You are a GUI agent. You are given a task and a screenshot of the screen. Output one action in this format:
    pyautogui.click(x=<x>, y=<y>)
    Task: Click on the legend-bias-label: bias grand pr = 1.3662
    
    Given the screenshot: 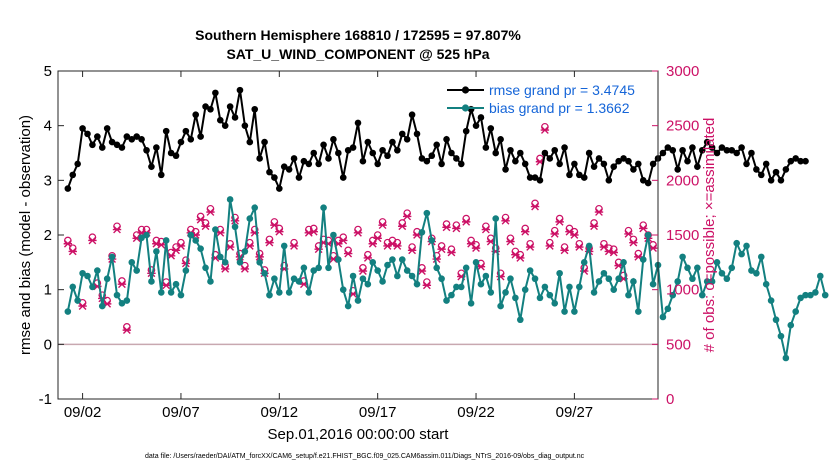 What is the action you would take?
    pyautogui.click(x=559, y=108)
    